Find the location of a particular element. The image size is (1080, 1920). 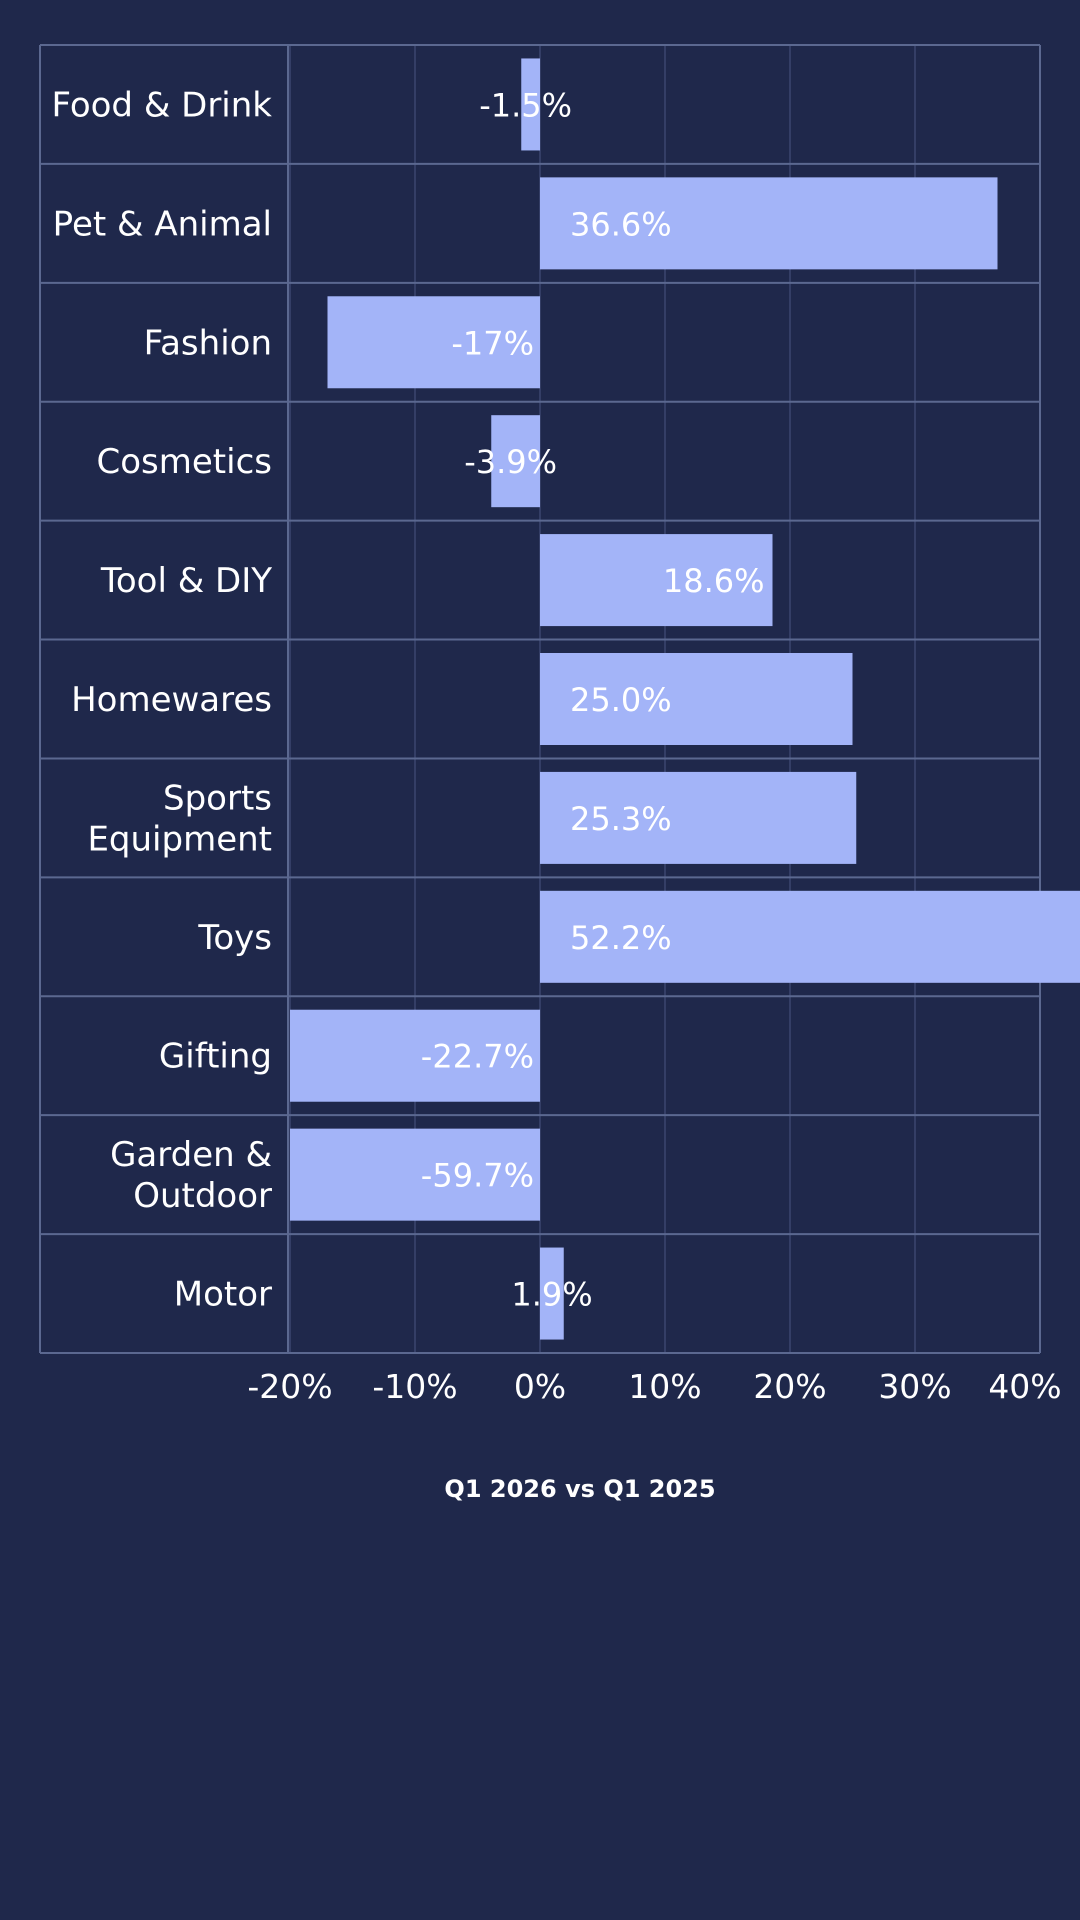

value-label-0: -1.5% is located at coordinates (525, 105).